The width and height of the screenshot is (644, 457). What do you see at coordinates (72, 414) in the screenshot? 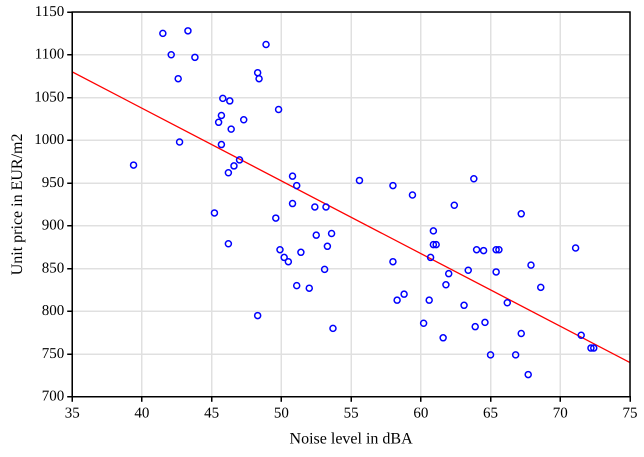
I see `x-tick-label: 35` at bounding box center [72, 414].